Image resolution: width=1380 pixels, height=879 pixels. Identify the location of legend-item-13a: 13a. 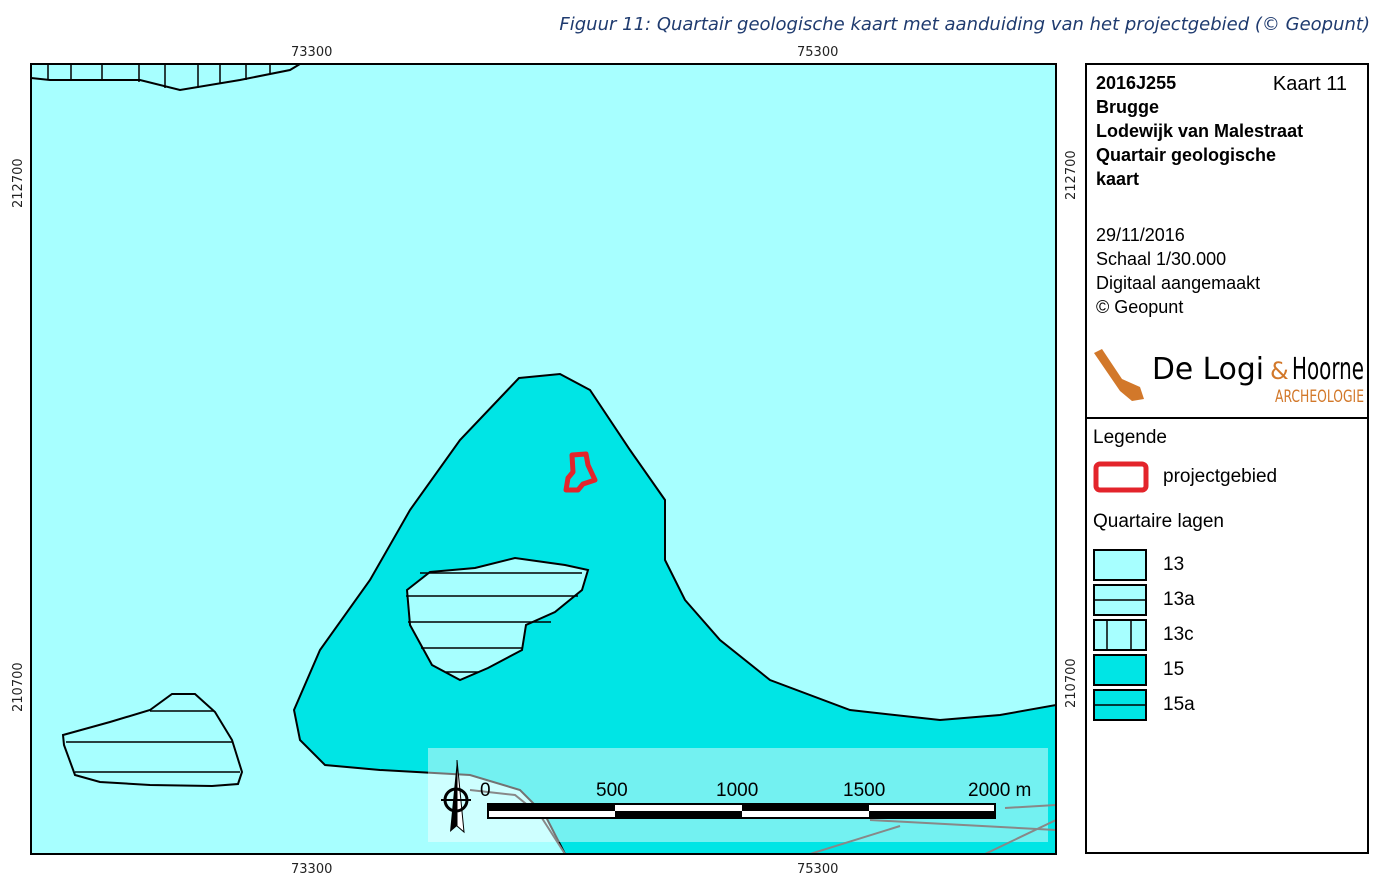
(1144, 600).